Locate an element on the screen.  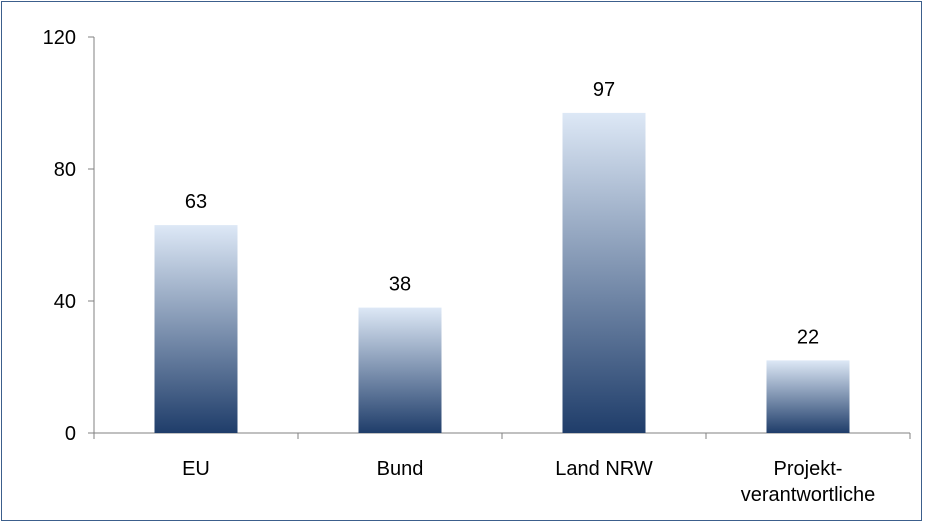
data-label: 22 is located at coordinates (808, 337).